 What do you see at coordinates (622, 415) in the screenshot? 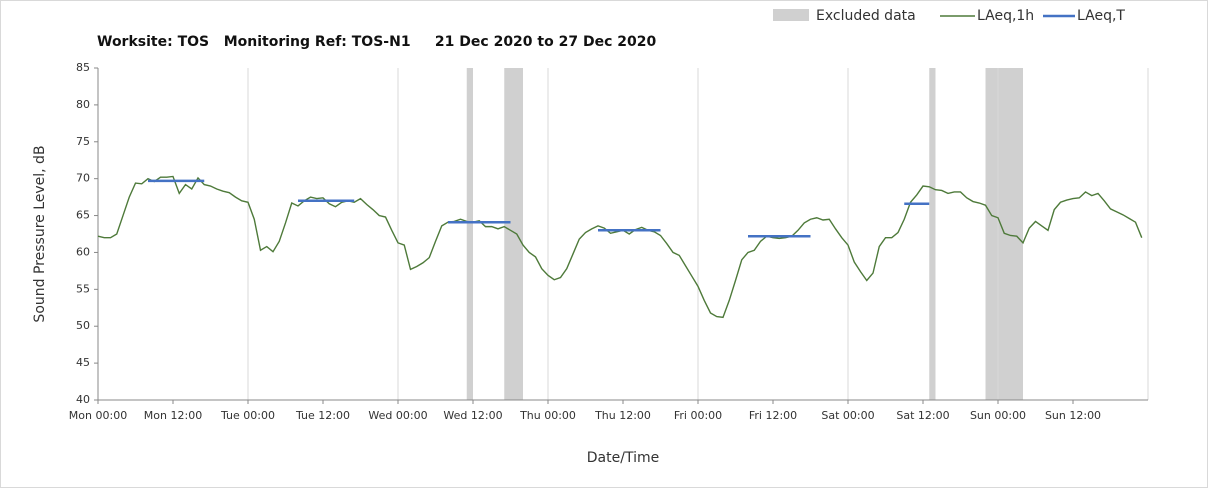
I see `x-tick-label: Thu 12:00` at bounding box center [622, 415].